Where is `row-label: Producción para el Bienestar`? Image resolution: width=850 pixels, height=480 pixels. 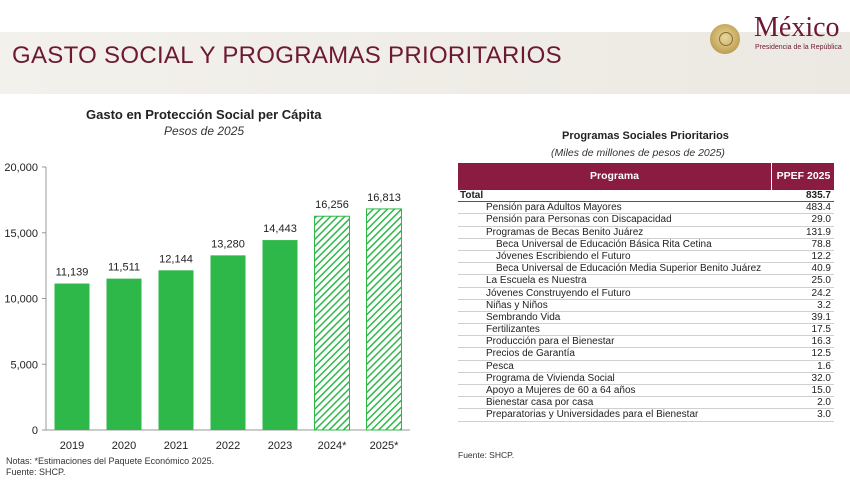
row-label: Producción para el Bienestar is located at coordinates (550, 342).